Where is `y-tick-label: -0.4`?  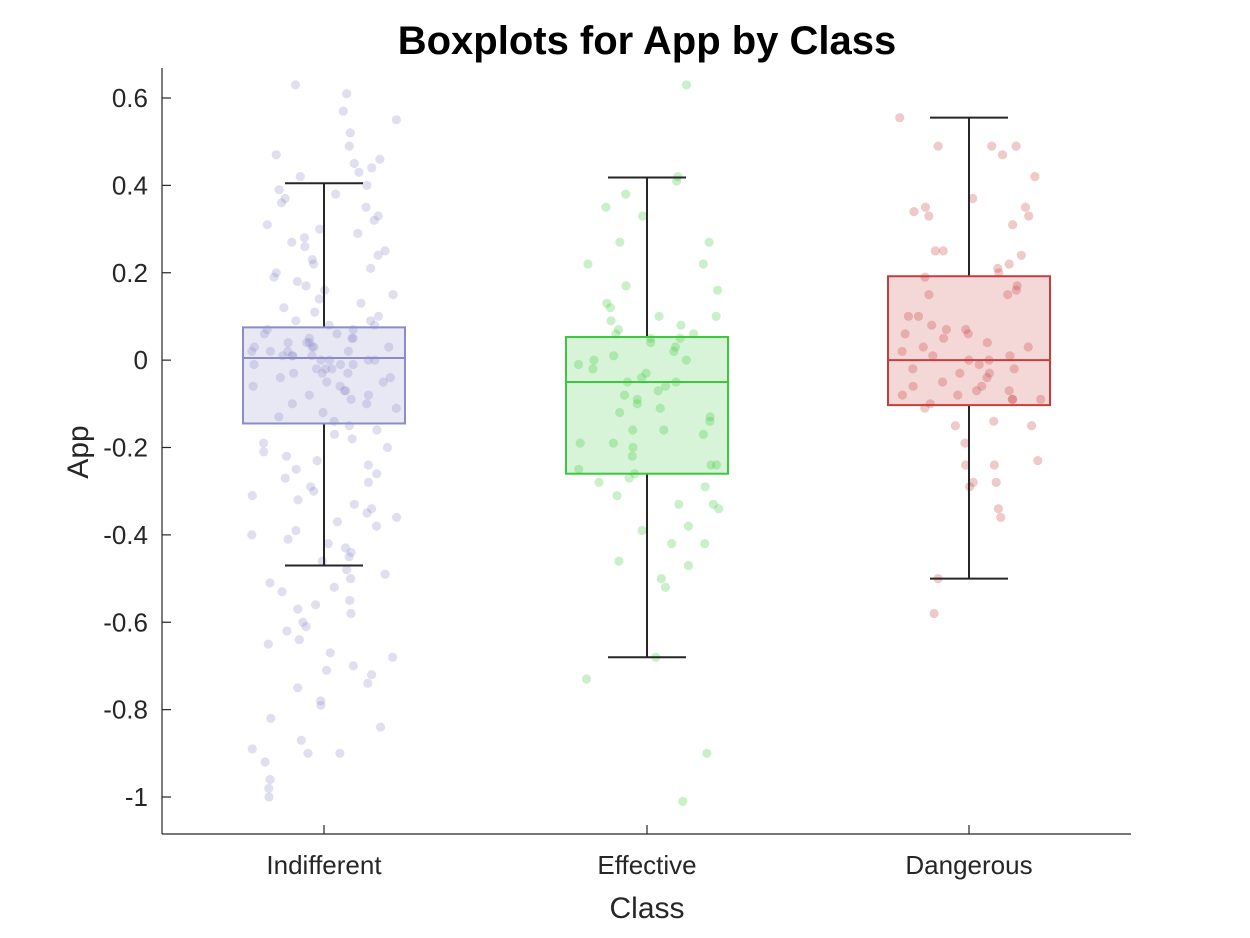 y-tick-label: -0.4 is located at coordinates (125, 535).